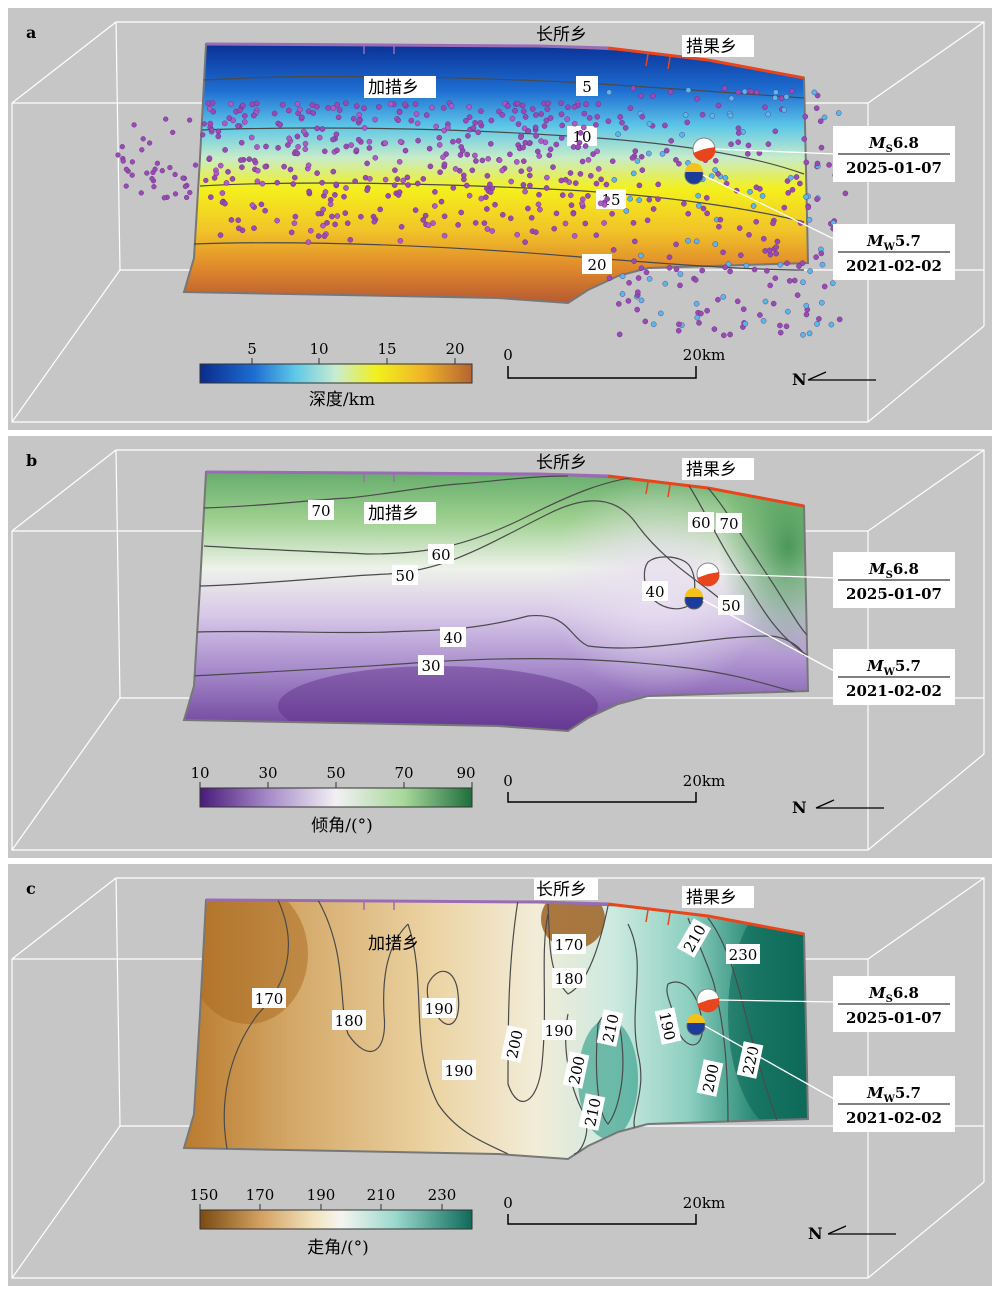 The image size is (1000, 1291). Describe the element at coordinates (587, 87) in the screenshot. I see `contour-label: 5` at that location.